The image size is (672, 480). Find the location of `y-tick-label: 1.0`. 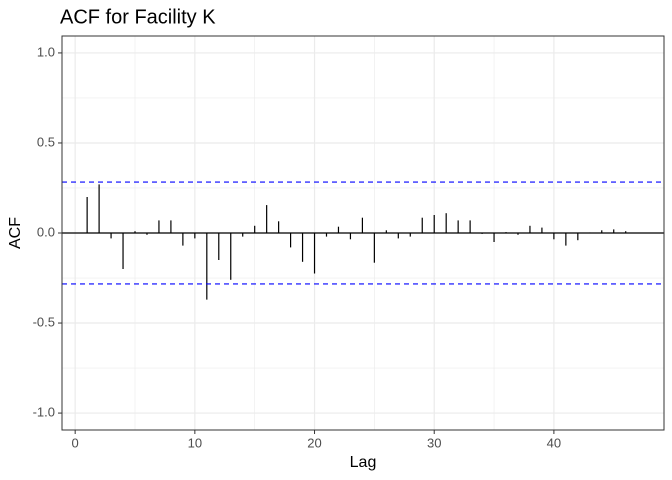

y-tick-label: 1.0 is located at coordinates (46, 51).